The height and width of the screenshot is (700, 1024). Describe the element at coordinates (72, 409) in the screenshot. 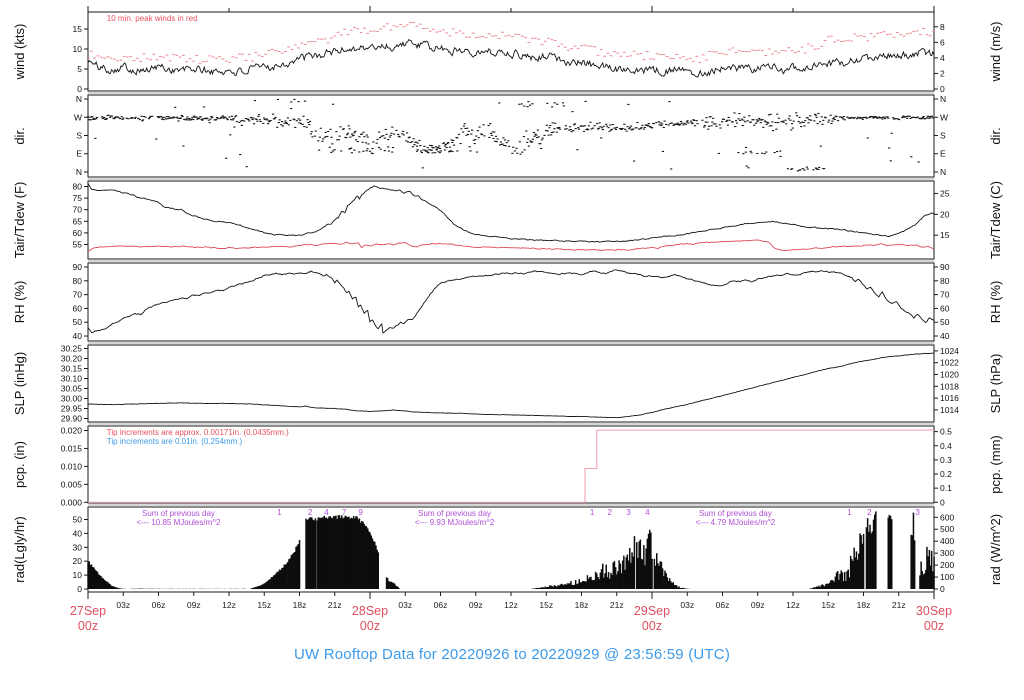

I see `tick-label-left-slp: 29.95` at that location.